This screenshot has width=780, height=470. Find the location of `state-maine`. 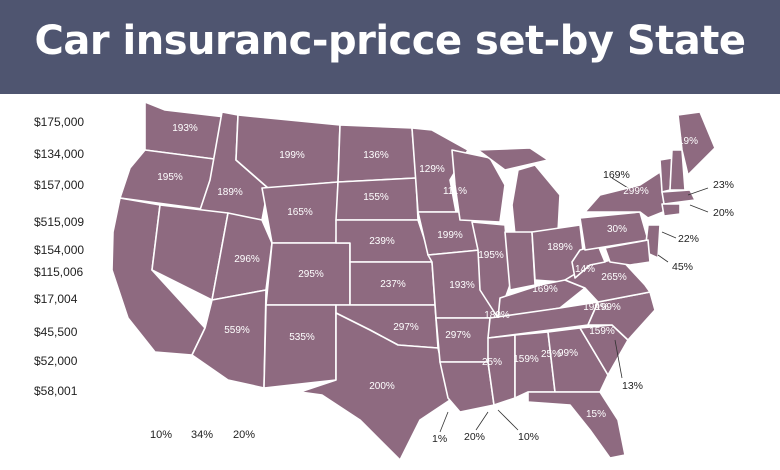

state-maine is located at coordinates (696, 143).